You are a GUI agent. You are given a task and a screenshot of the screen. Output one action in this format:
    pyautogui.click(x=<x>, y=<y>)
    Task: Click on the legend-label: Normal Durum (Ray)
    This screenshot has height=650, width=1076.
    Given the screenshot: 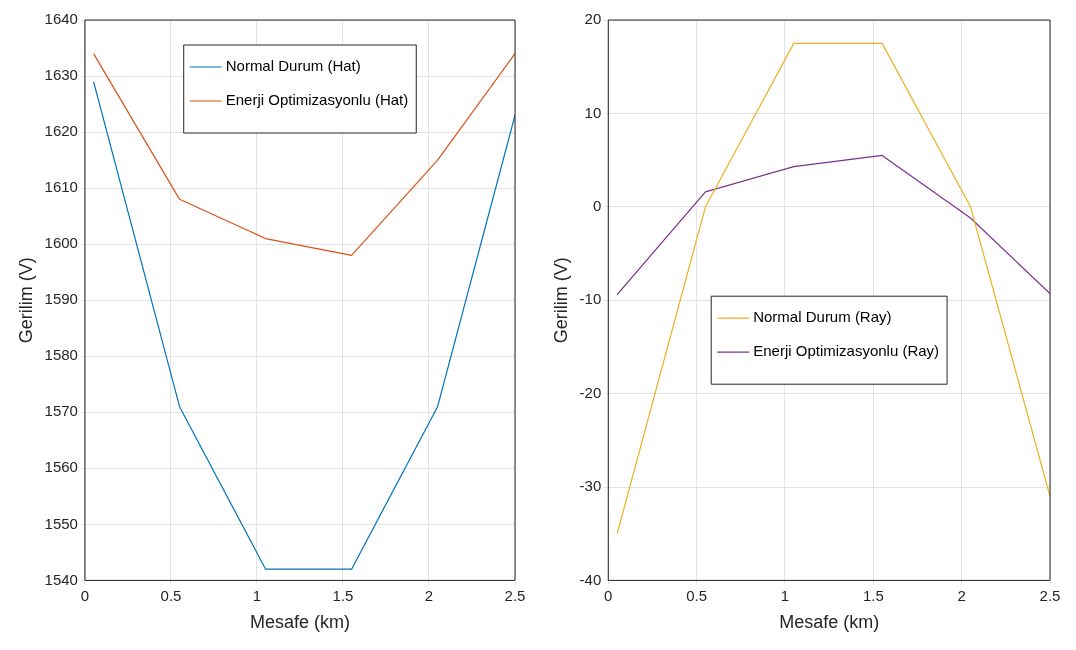 What is the action you would take?
    pyautogui.click(x=822, y=317)
    